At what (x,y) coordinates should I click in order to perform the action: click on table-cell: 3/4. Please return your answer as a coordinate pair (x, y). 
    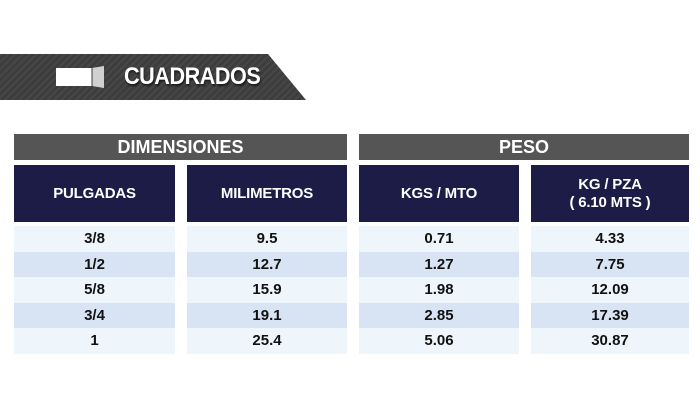
    Looking at the image, I should click on (94, 315).